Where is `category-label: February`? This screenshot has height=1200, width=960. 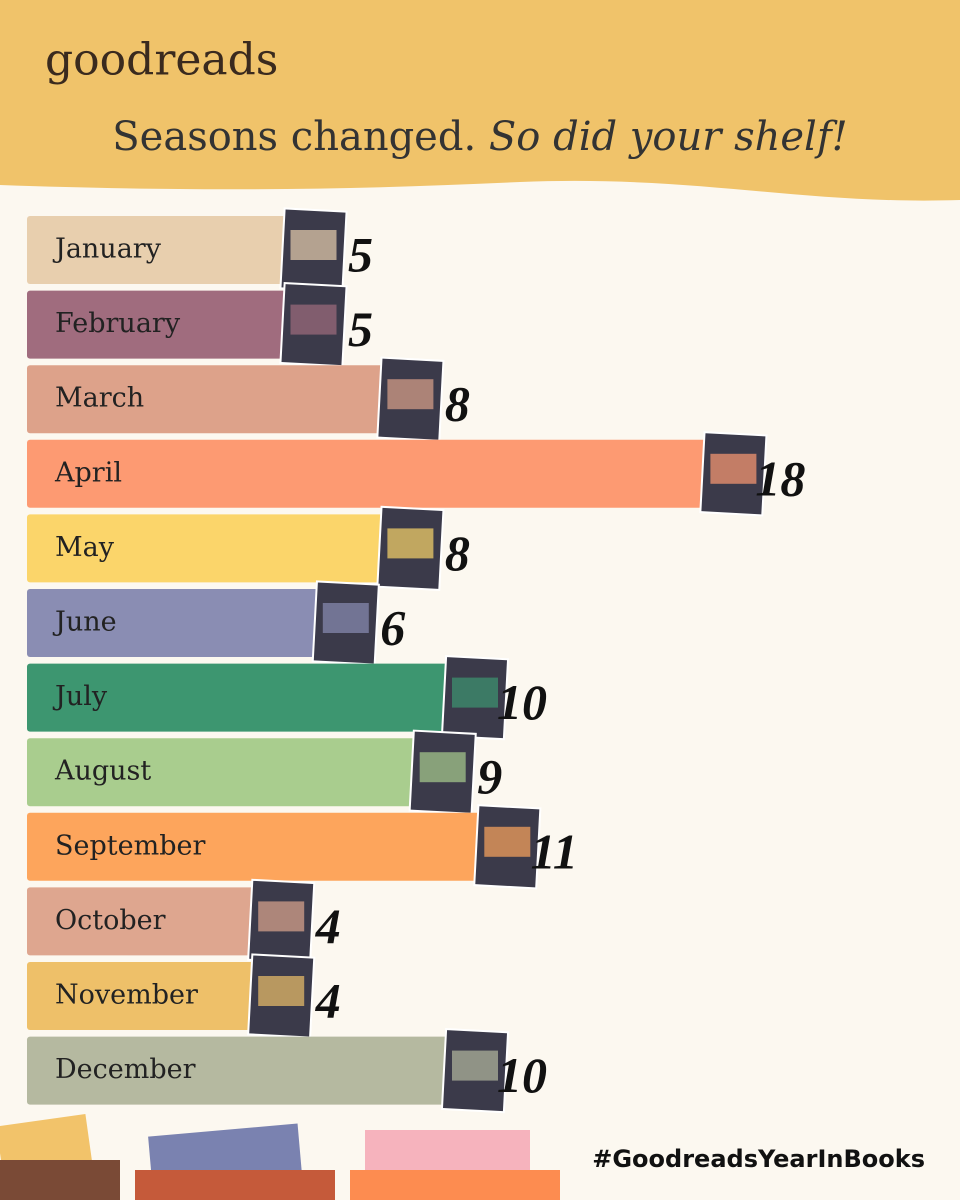
category-label: February is located at coordinates (118, 323).